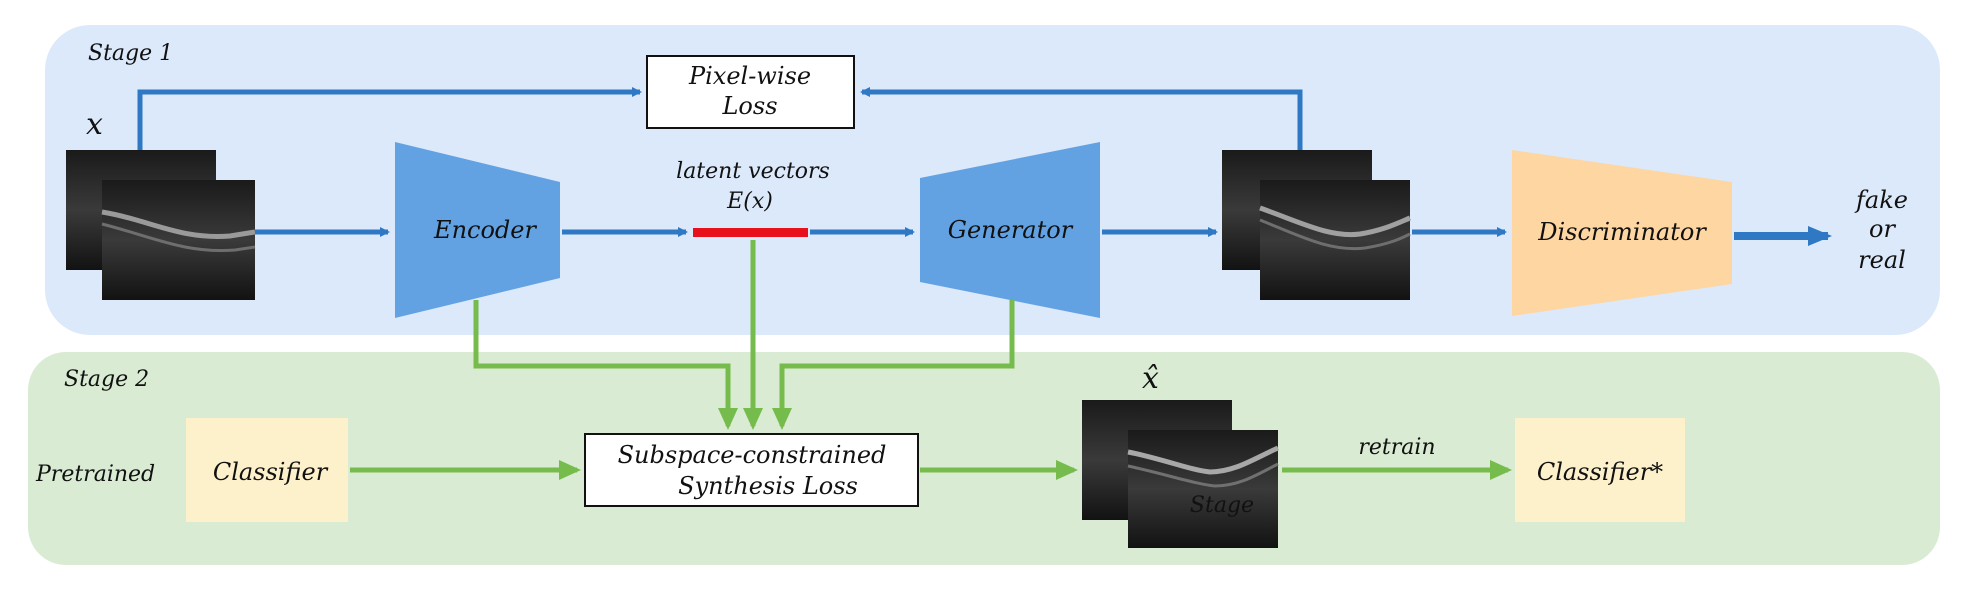 The image size is (1977, 591). I want to click on output-label-real: real, so click(1882, 260).